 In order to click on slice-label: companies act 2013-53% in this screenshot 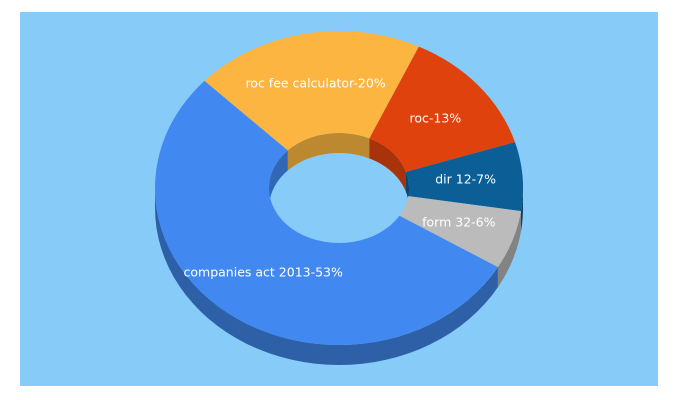, I will do `click(263, 272)`.